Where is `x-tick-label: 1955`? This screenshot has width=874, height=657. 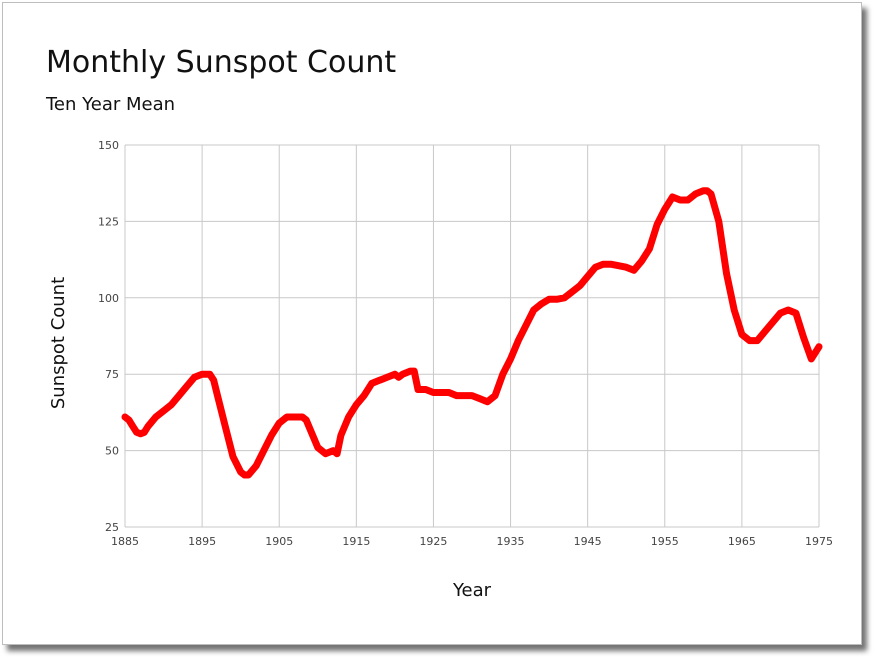
x-tick-label: 1955 is located at coordinates (665, 541).